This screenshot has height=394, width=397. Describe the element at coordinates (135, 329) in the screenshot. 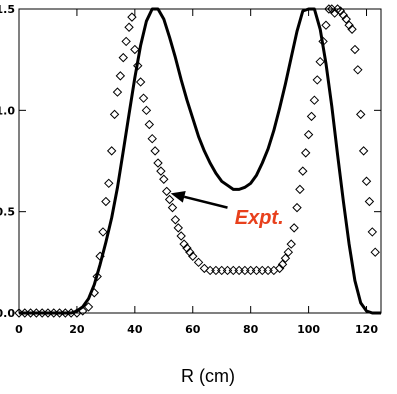

I see `x-tick-label: 40` at that location.